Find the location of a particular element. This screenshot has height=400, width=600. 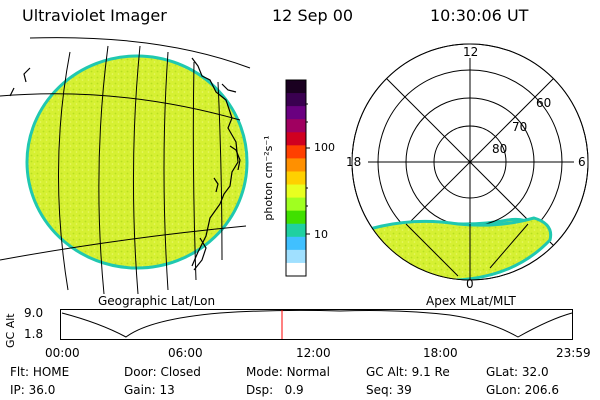

alt-axis-title: GC Alt is located at coordinates (10, 330).